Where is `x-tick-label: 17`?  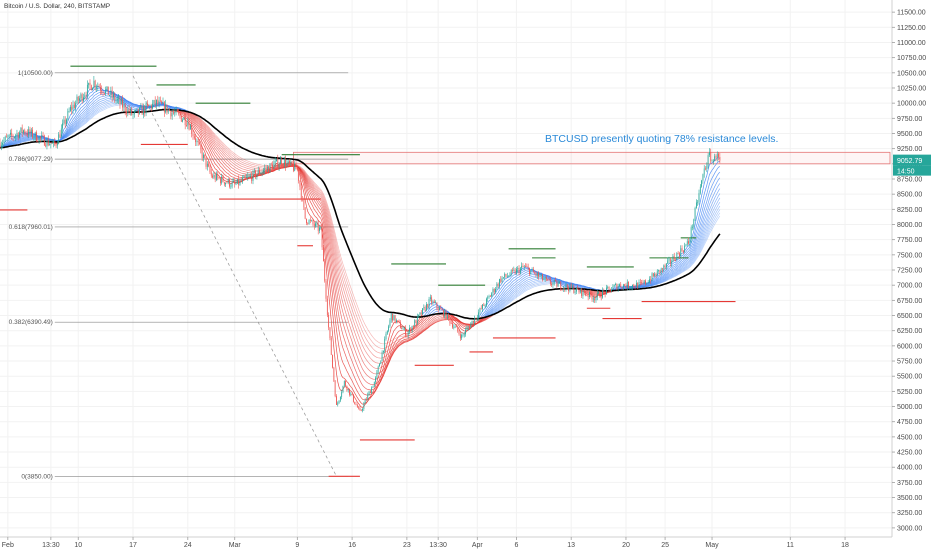
x-tick-label: 17 is located at coordinates (133, 545).